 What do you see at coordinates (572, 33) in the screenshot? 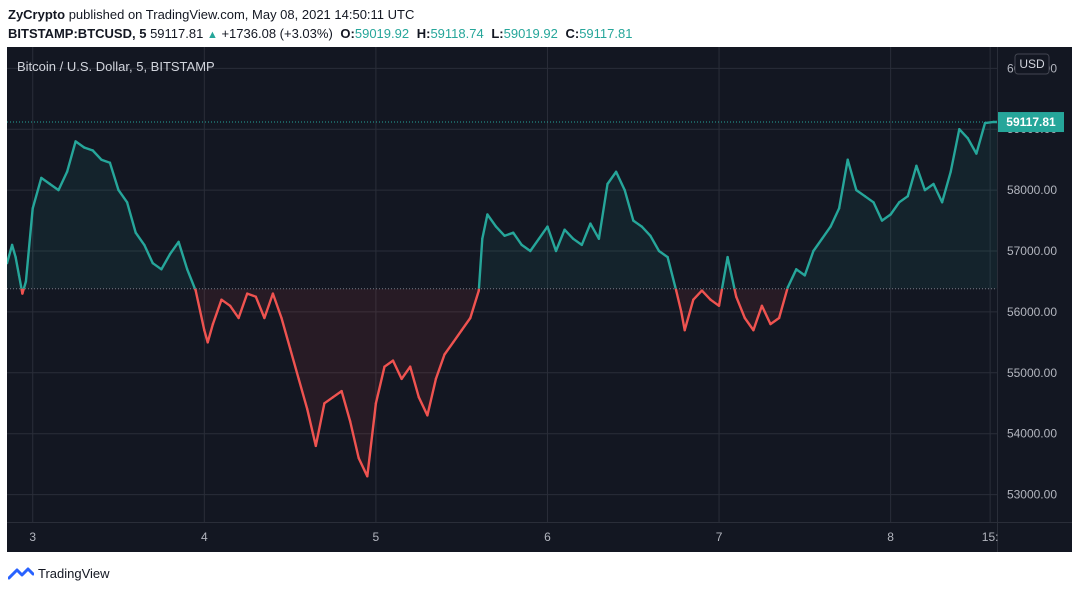
I see `close-label: C:` at bounding box center [572, 33].